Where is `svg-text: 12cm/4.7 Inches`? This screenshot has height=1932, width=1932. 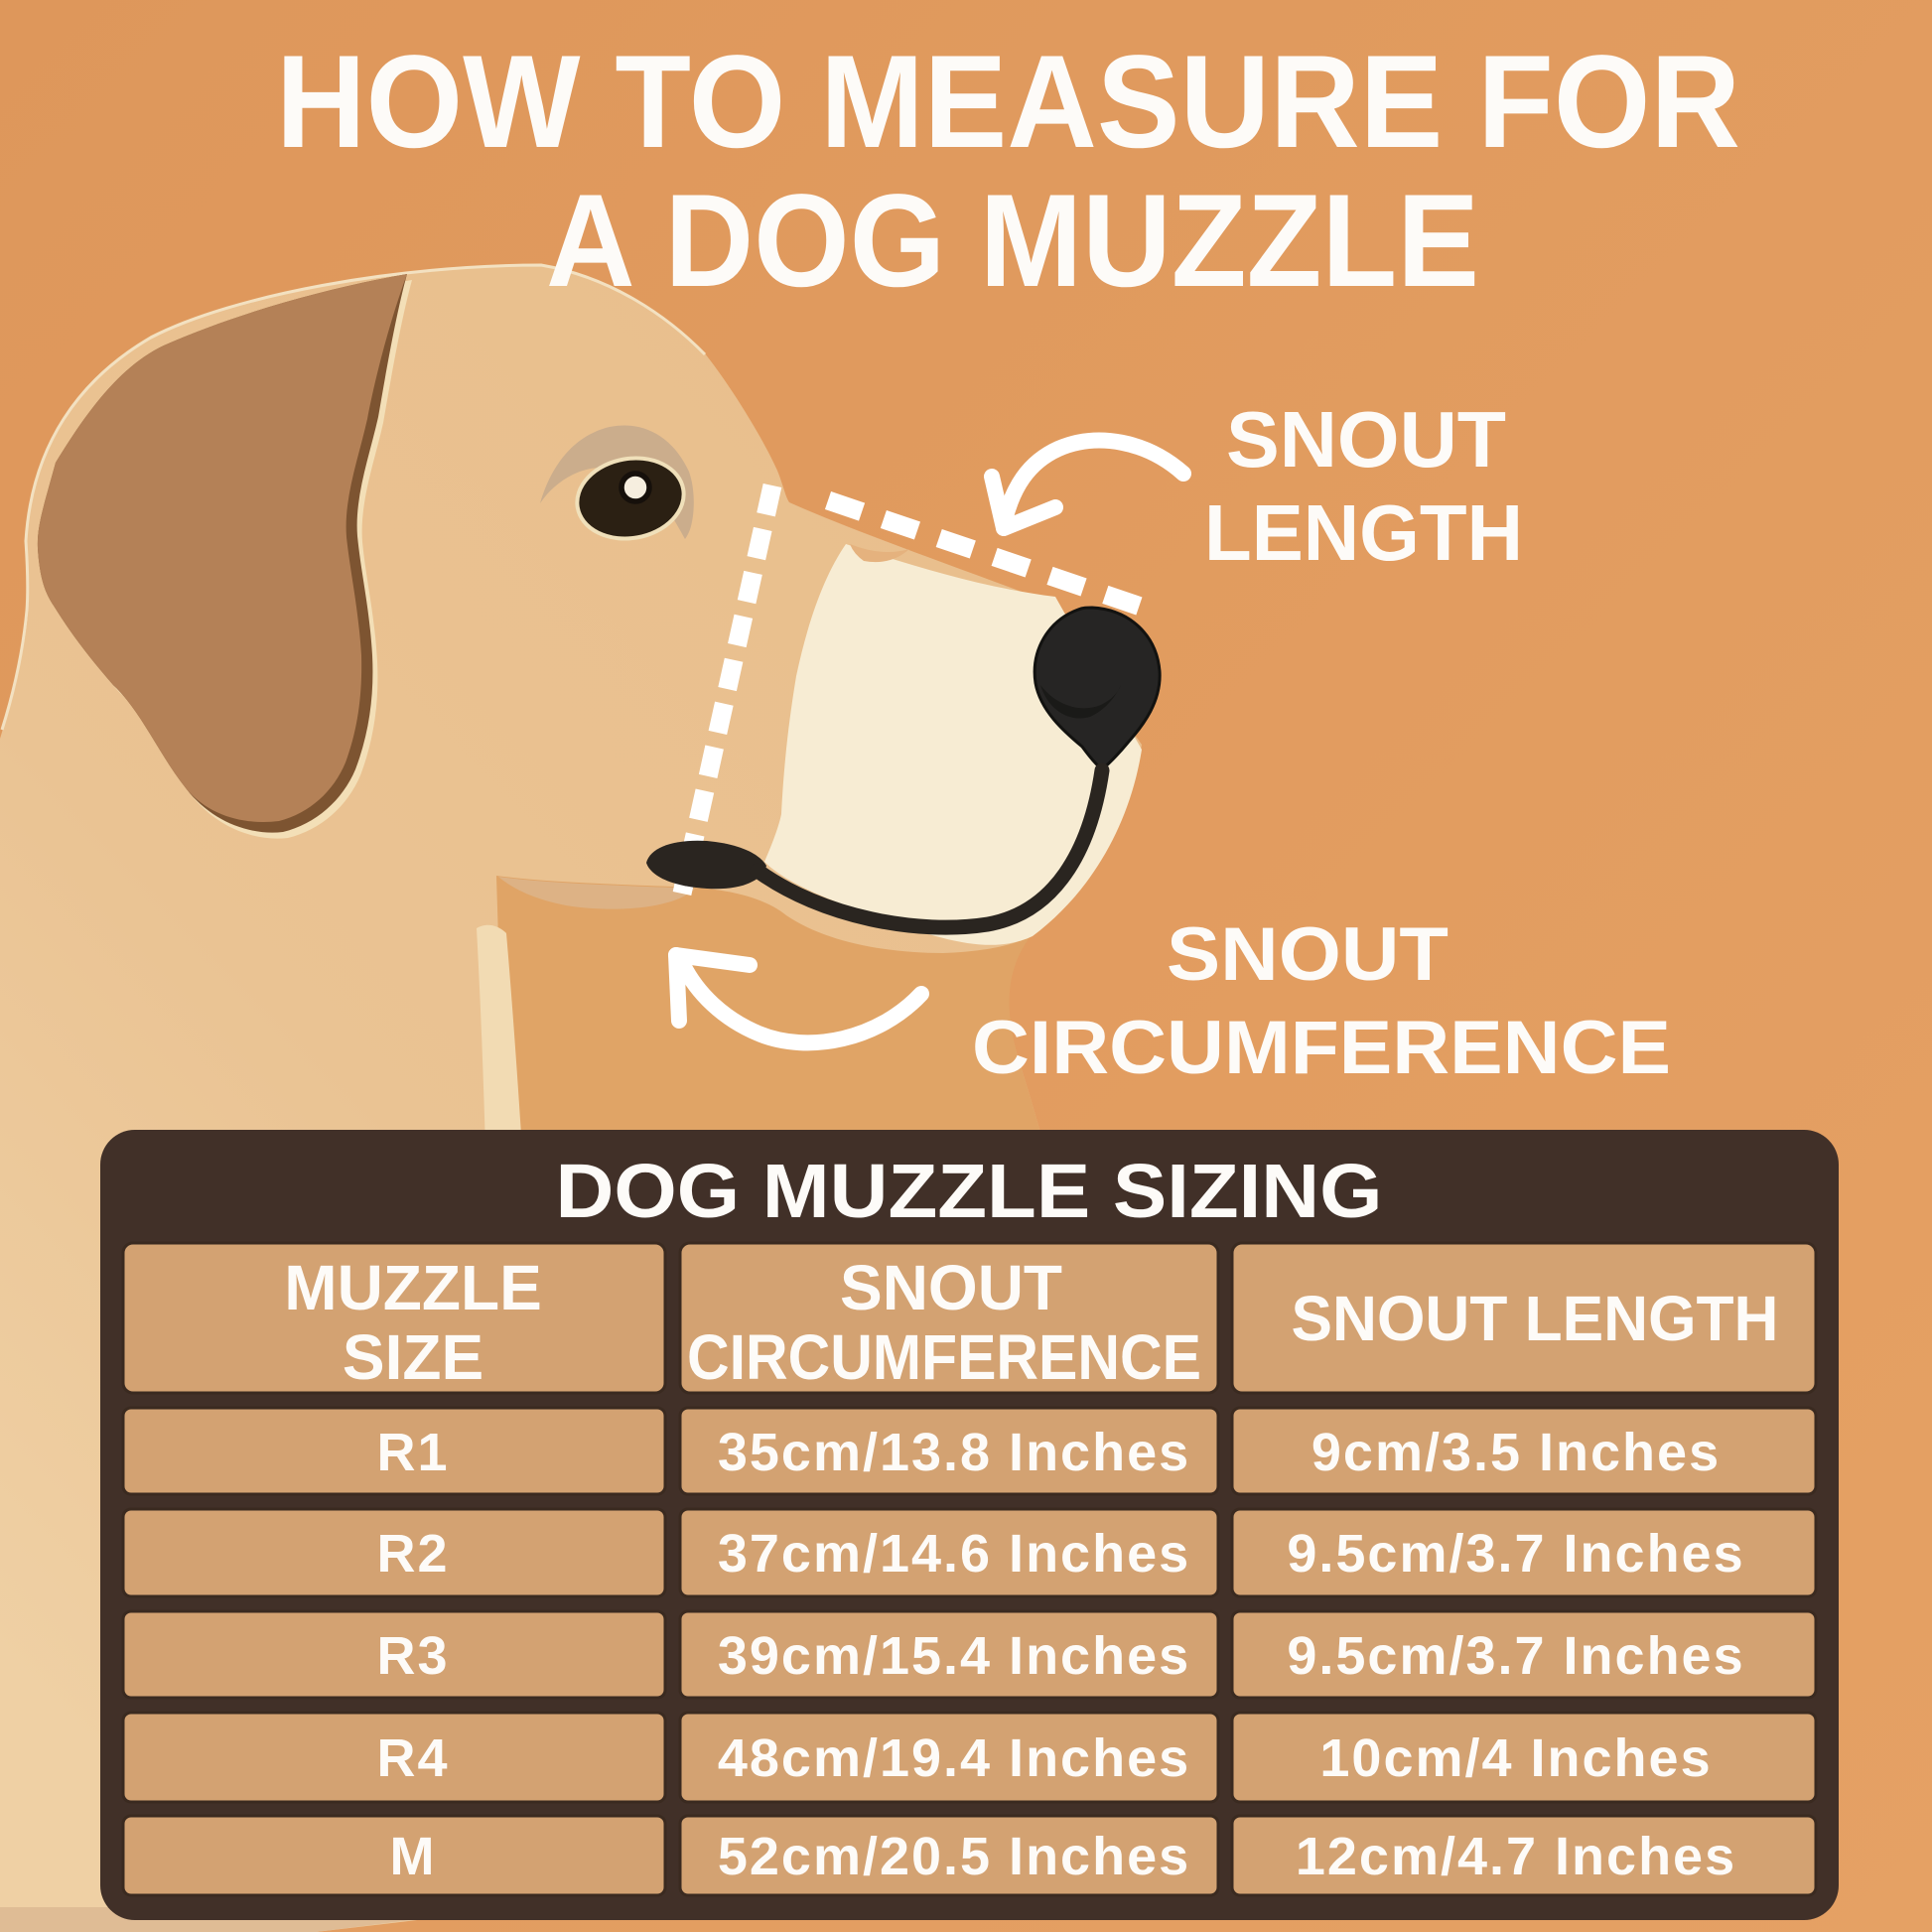
svg-text: 12cm/4.7 Inches is located at coordinates (1516, 1857).